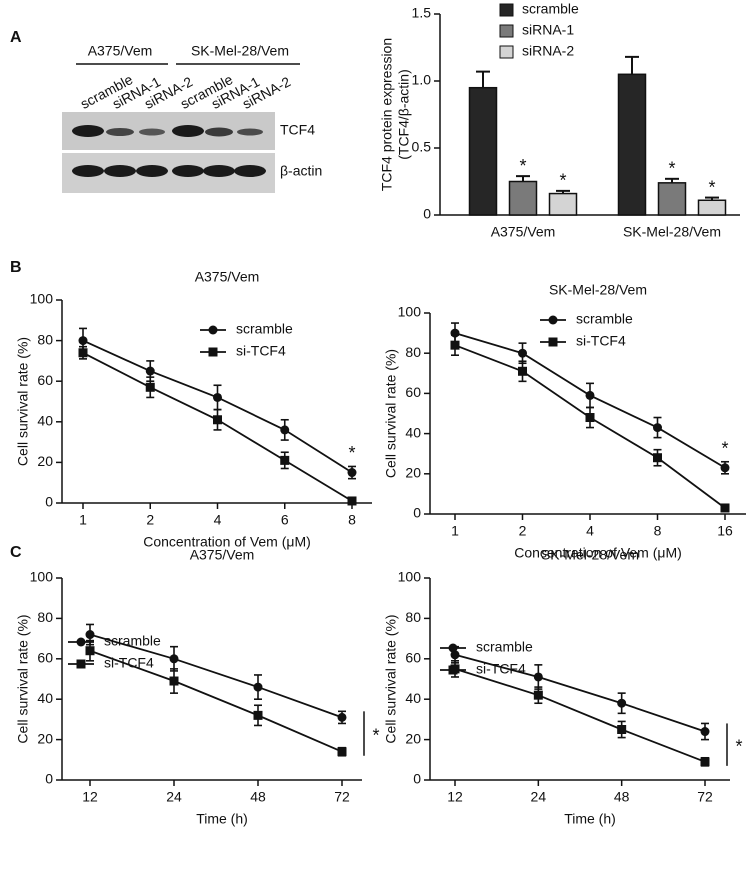  Describe the element at coordinates (590, 531) in the screenshot. I see `x-tick-label: 4` at that location.